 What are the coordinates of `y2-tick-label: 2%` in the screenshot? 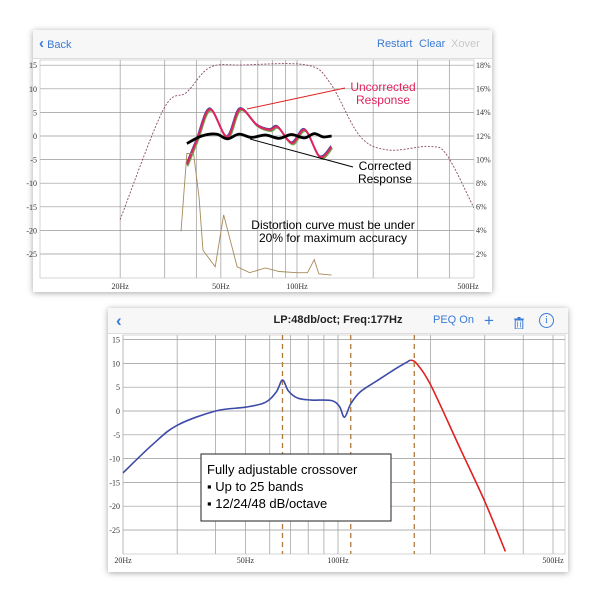 It's located at (481, 254).